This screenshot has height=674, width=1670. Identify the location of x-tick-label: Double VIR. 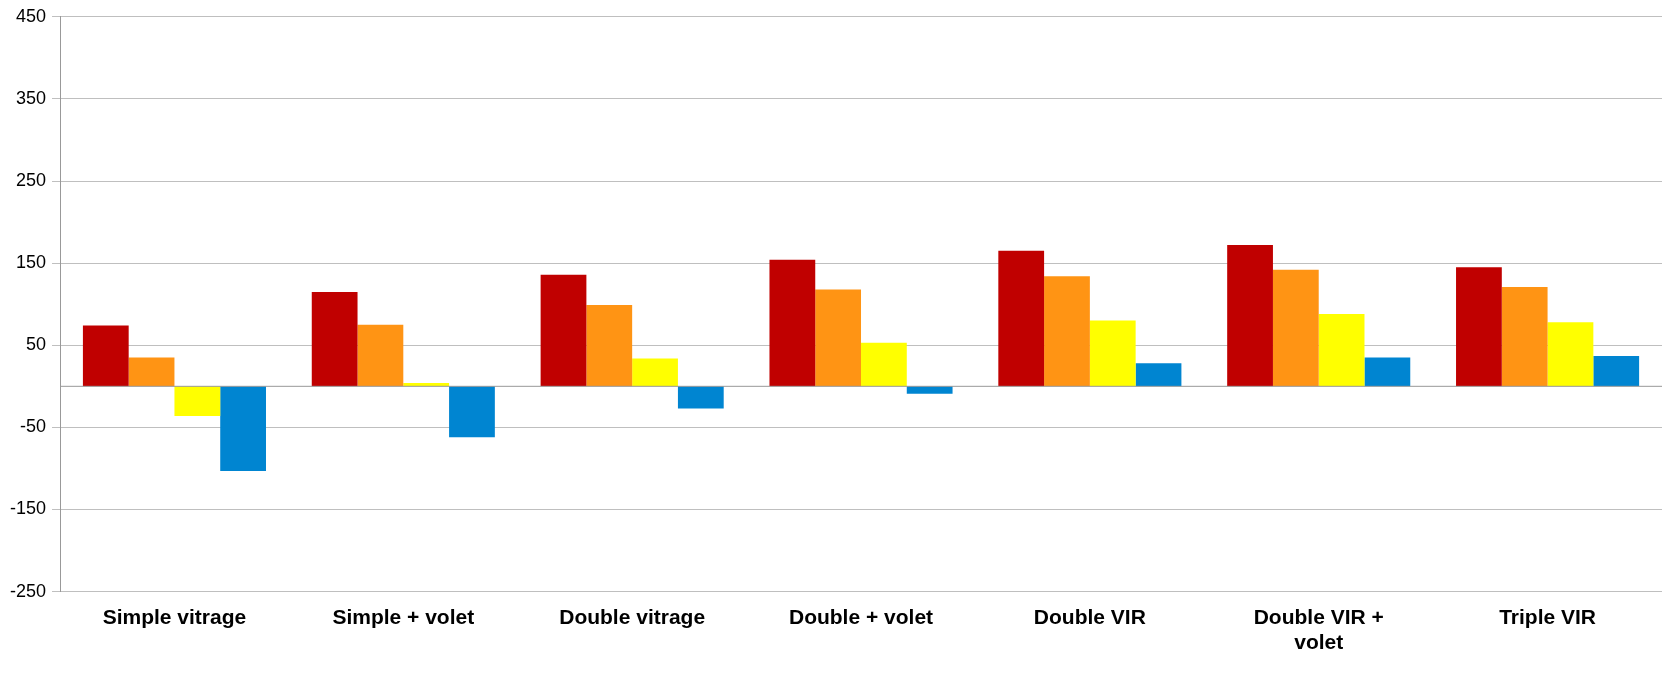
(1089, 616).